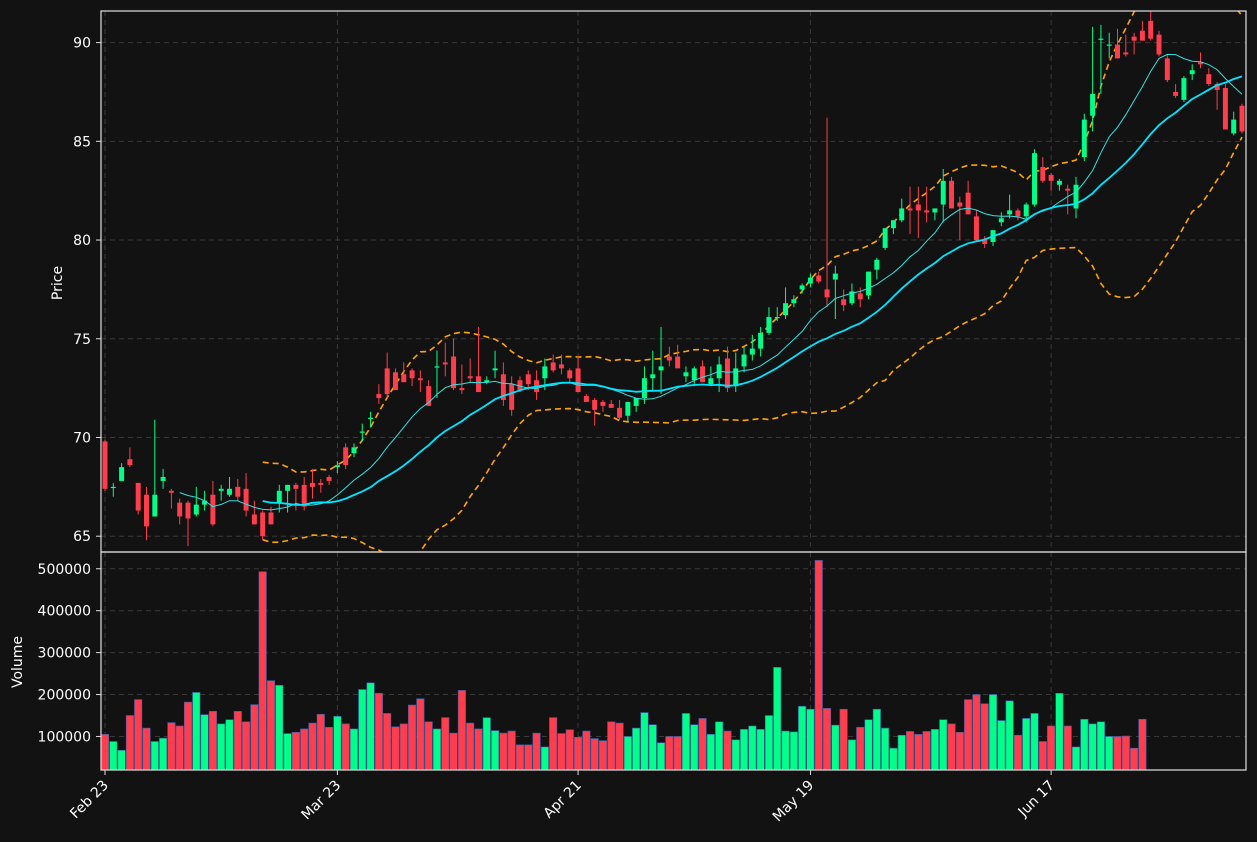 This screenshot has height=842, width=1257. What do you see at coordinates (82, 537) in the screenshot?
I see `price-tick-label: 65` at bounding box center [82, 537].